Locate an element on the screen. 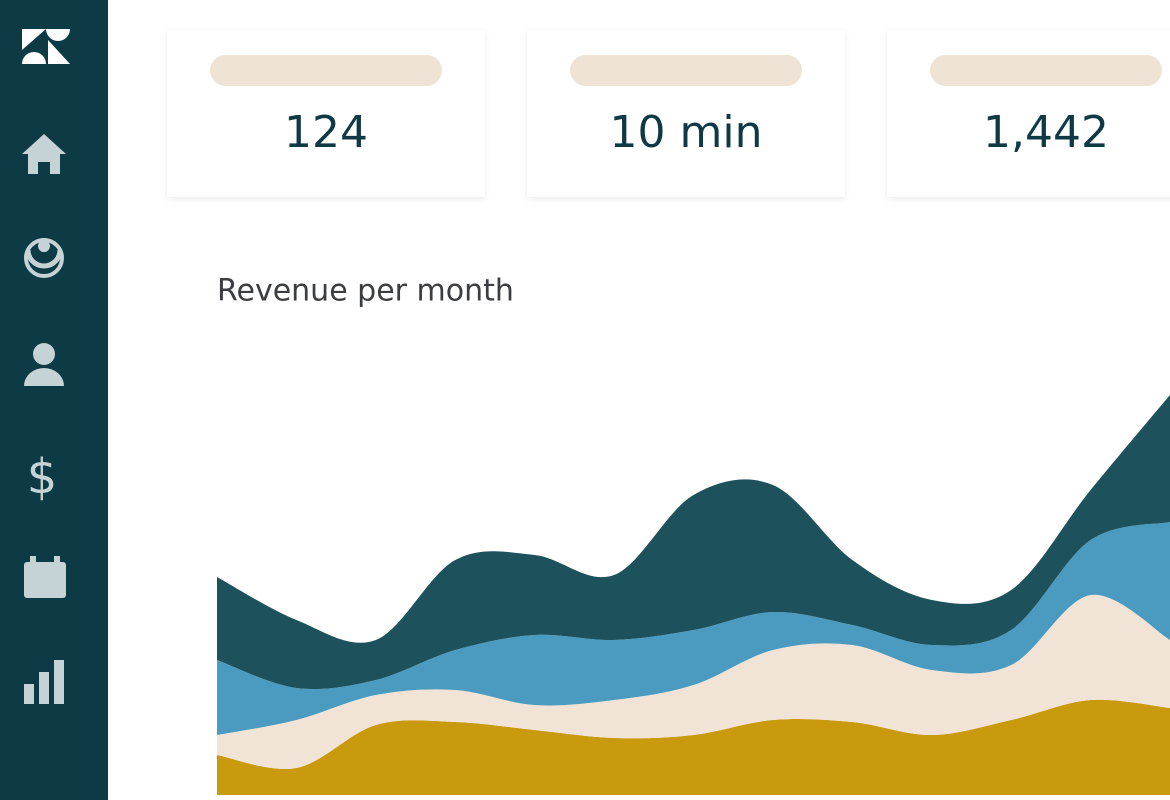  channels-icon is located at coordinates (44, 258).